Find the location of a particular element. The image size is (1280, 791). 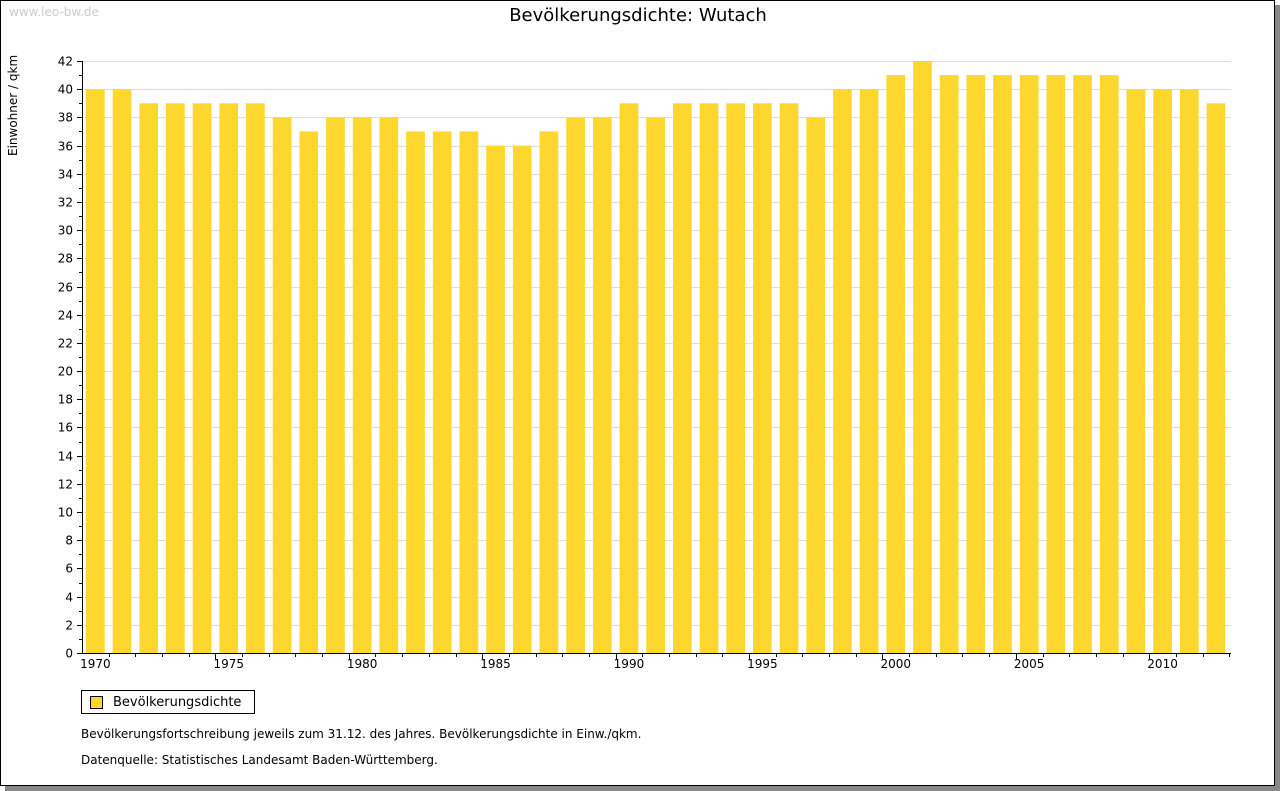

watermark: www.leo-bw.de is located at coordinates (54, 12).